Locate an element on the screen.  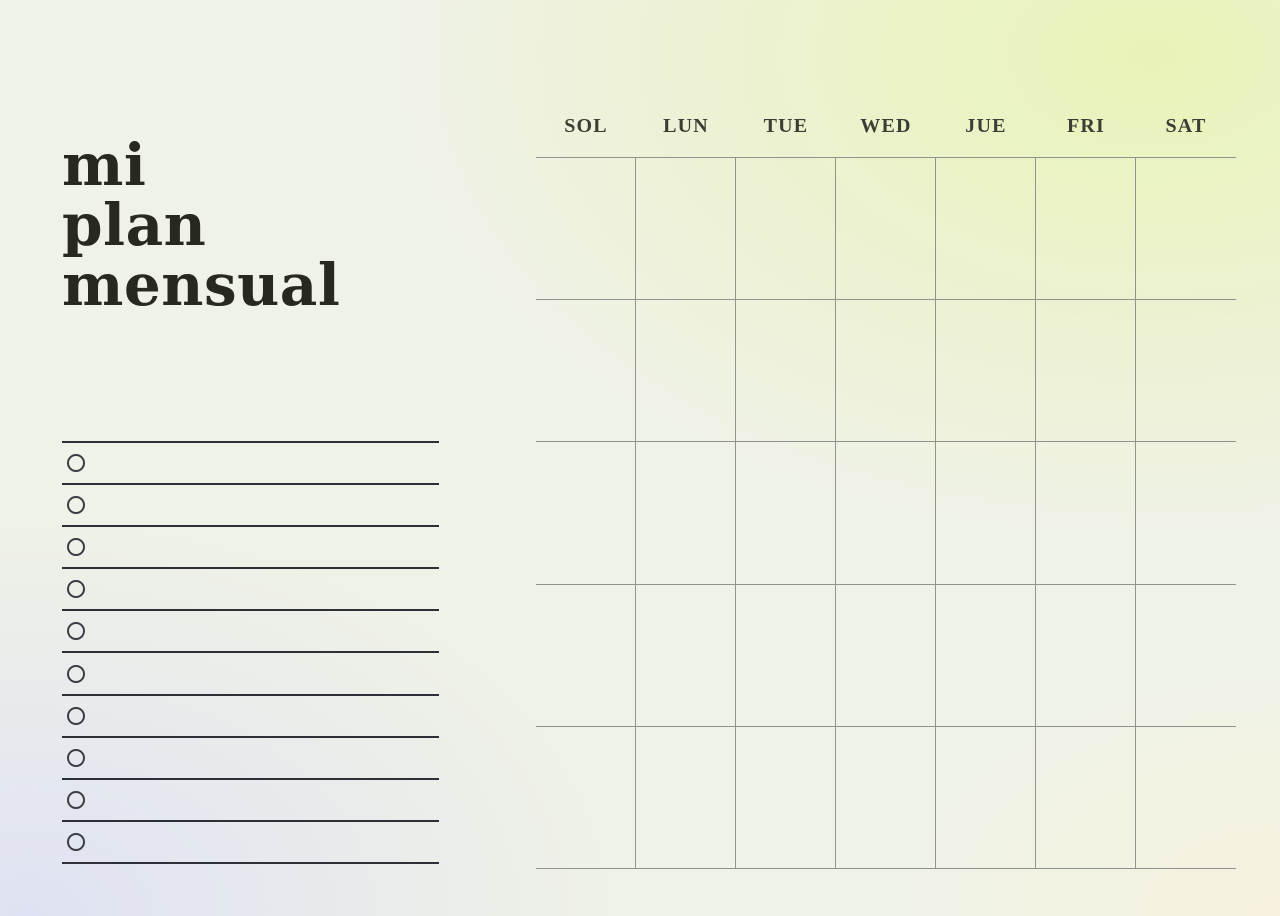
day-header-fri: FRI is located at coordinates (1086, 125).